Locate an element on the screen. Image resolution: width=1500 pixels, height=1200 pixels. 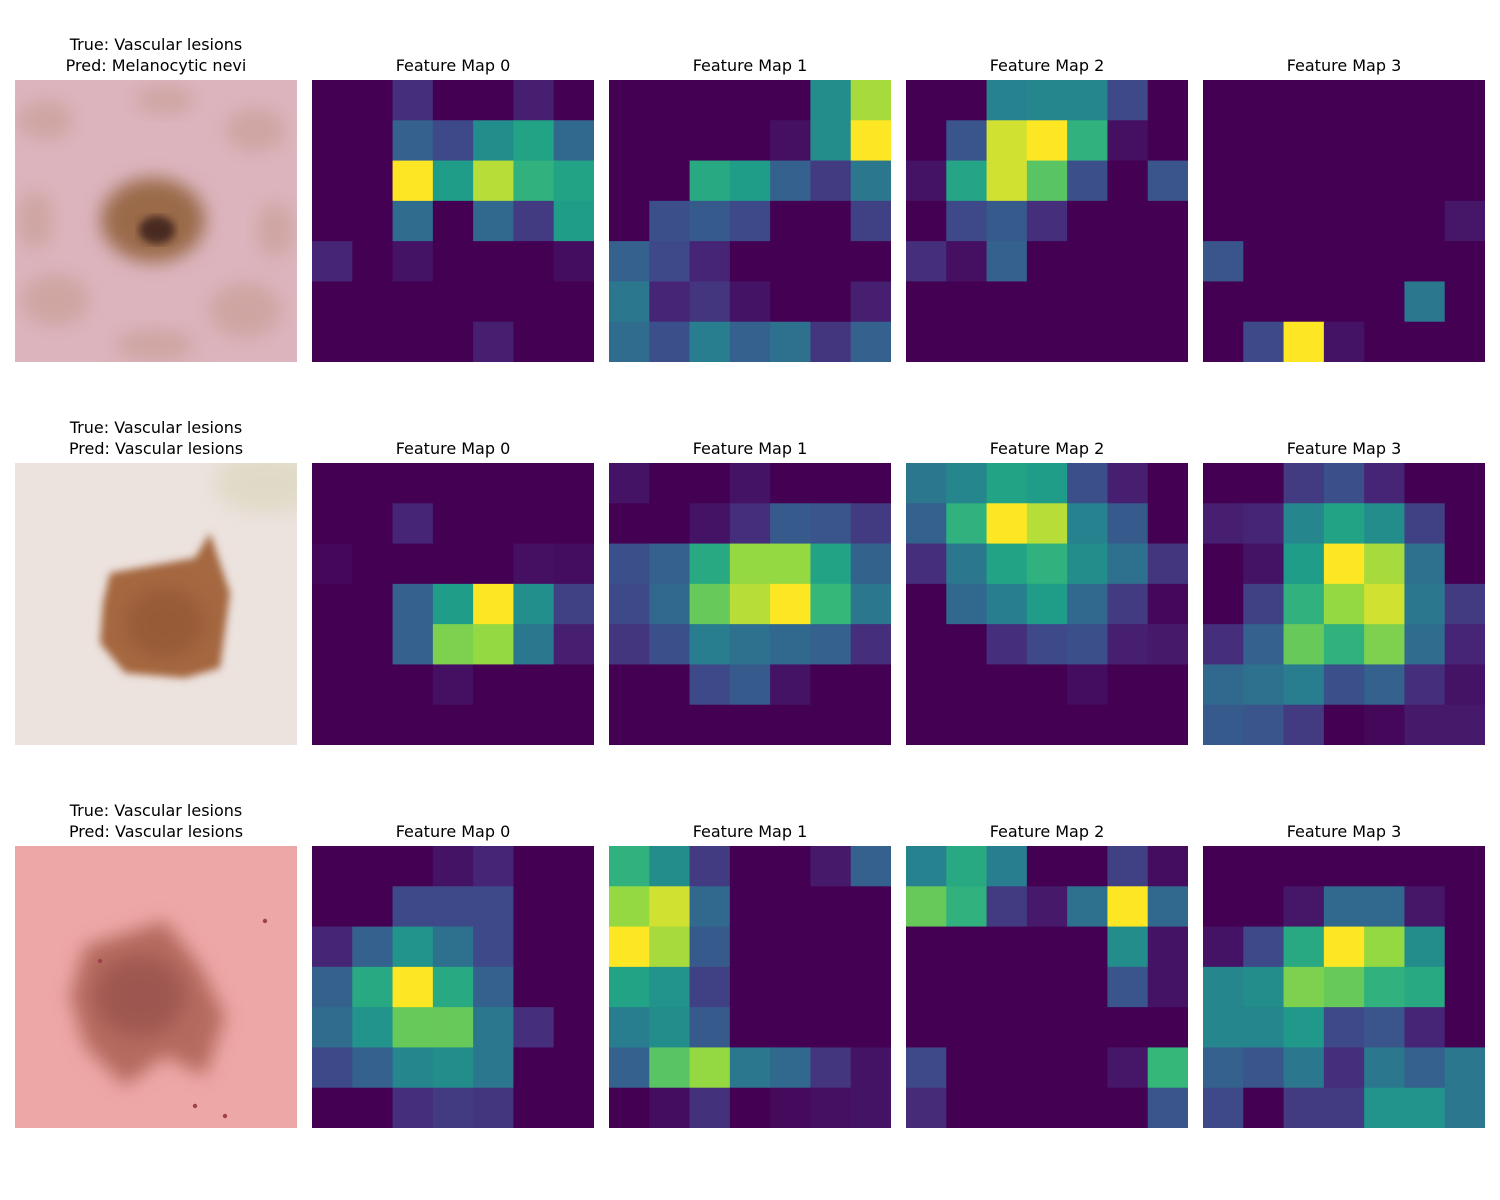
skin-lesion-image is located at coordinates (156, 221).